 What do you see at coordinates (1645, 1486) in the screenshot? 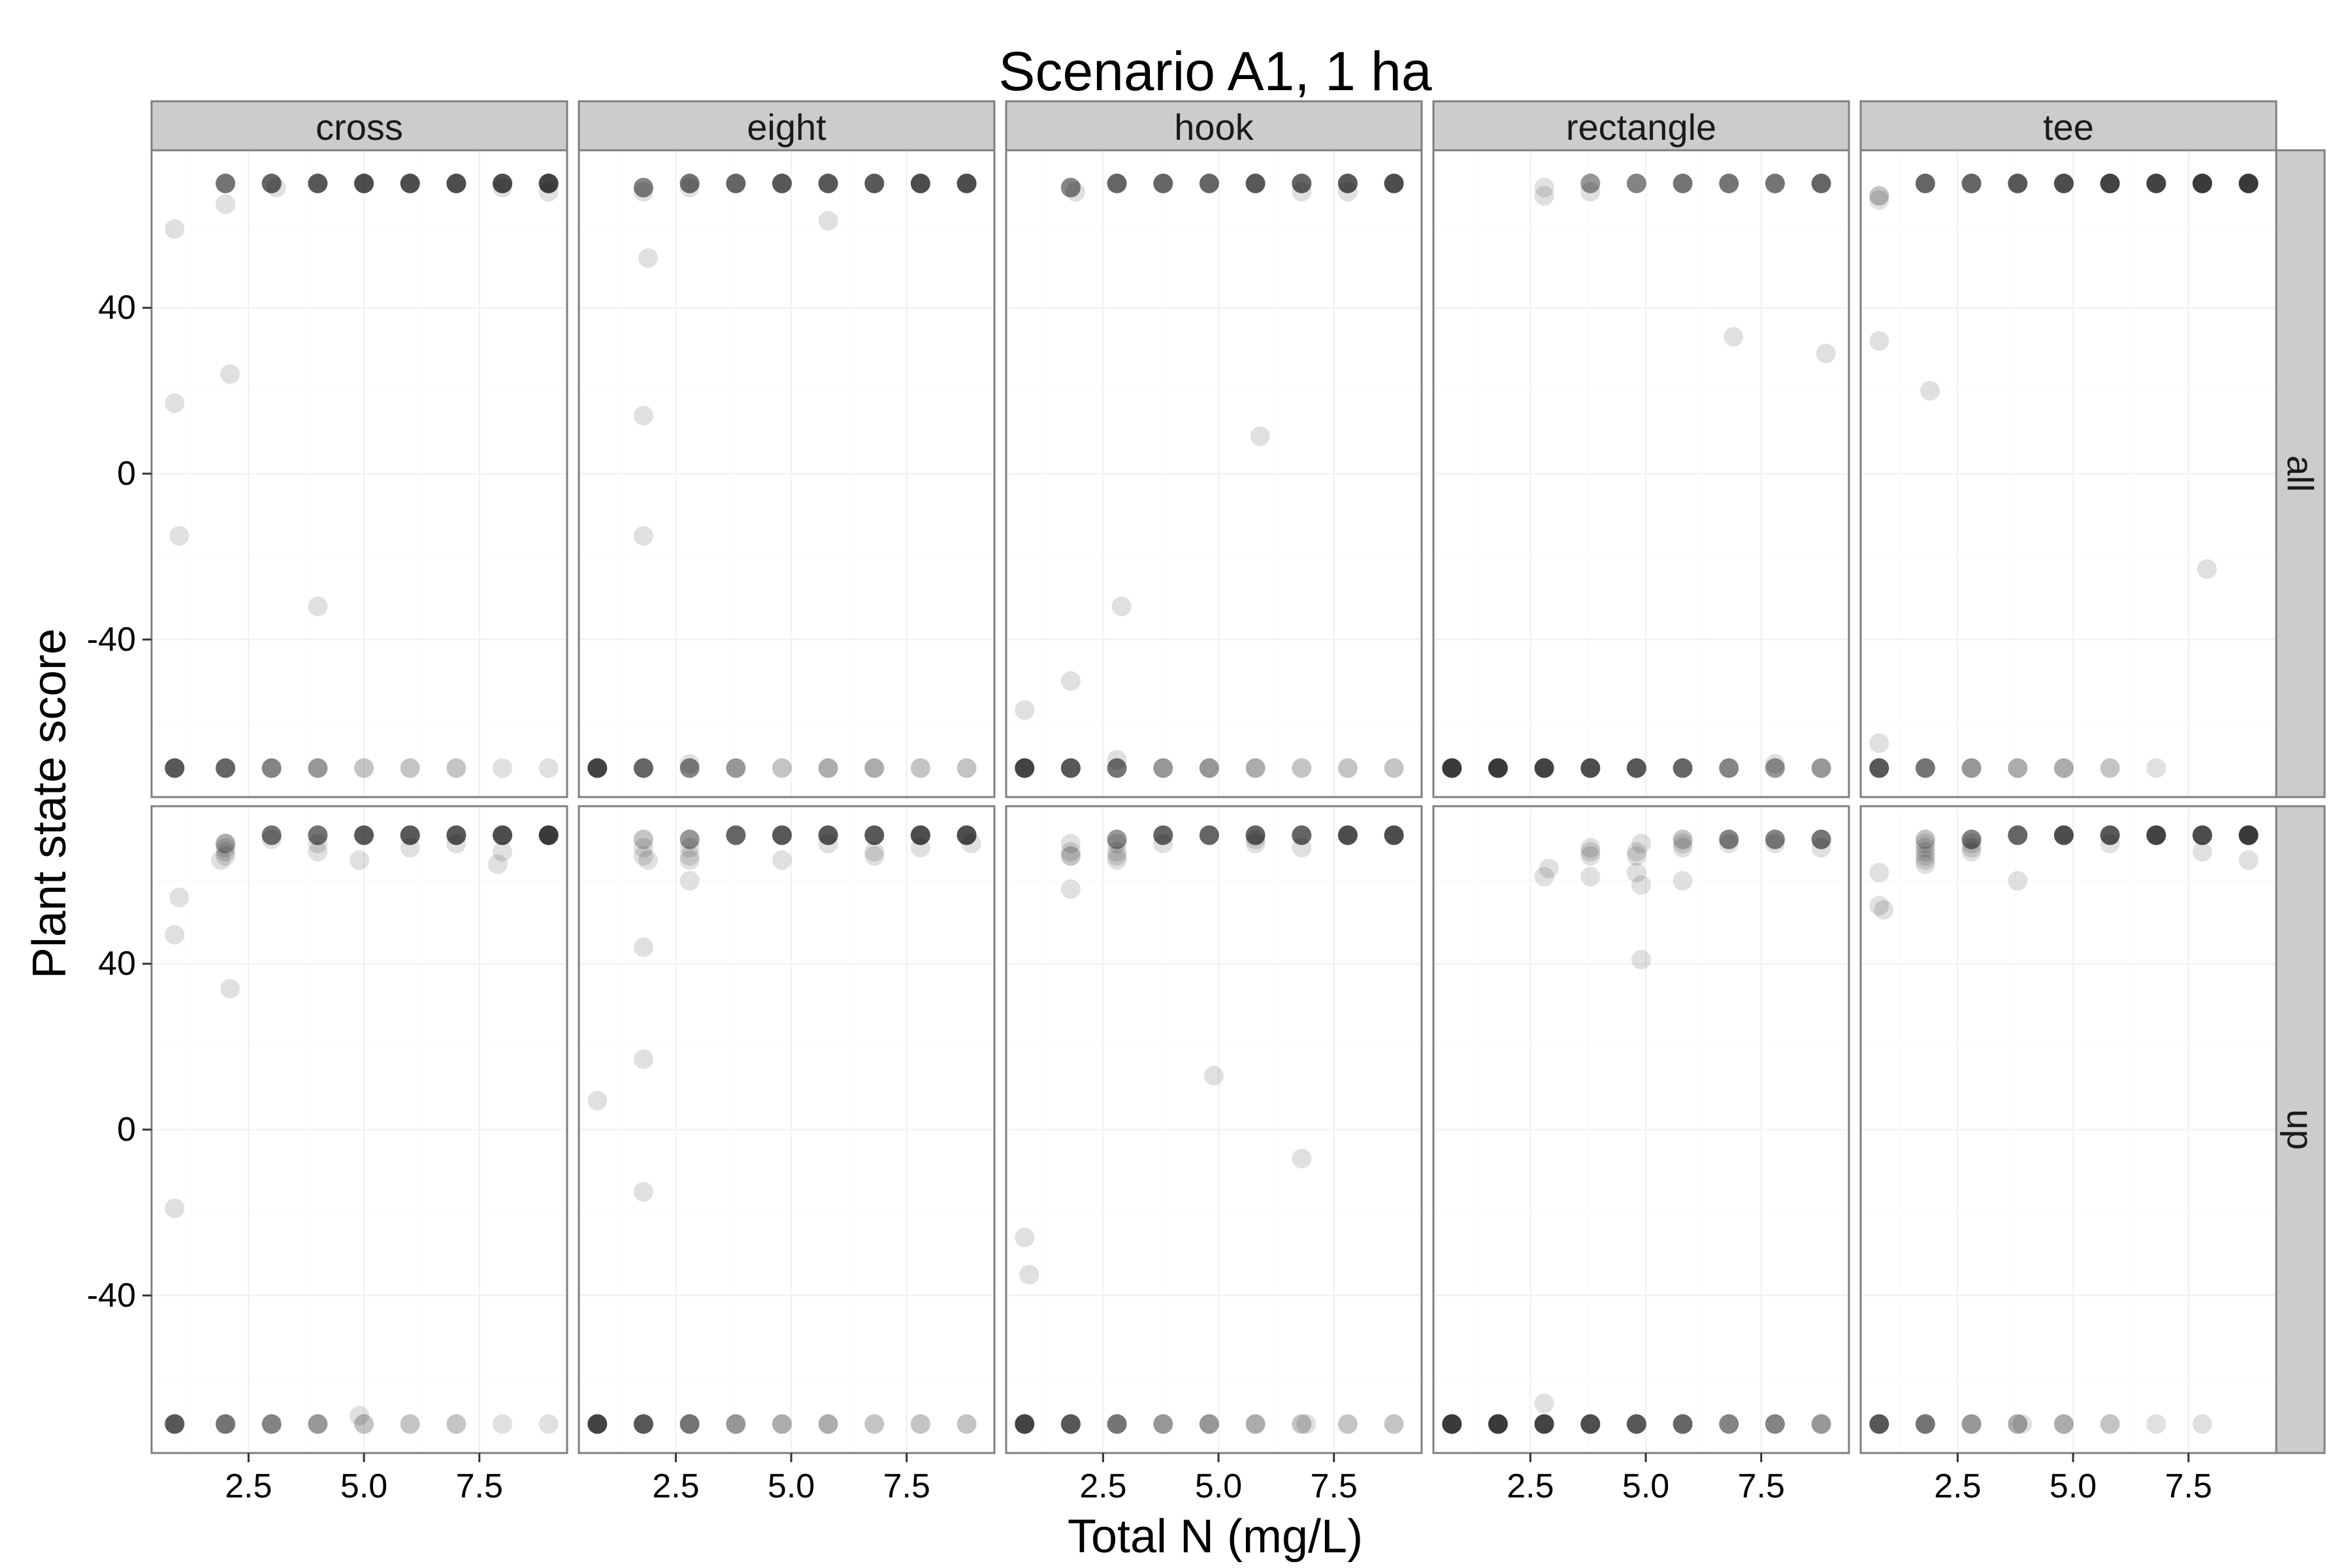
I see `x-tick-label: 5.0` at bounding box center [1645, 1486].